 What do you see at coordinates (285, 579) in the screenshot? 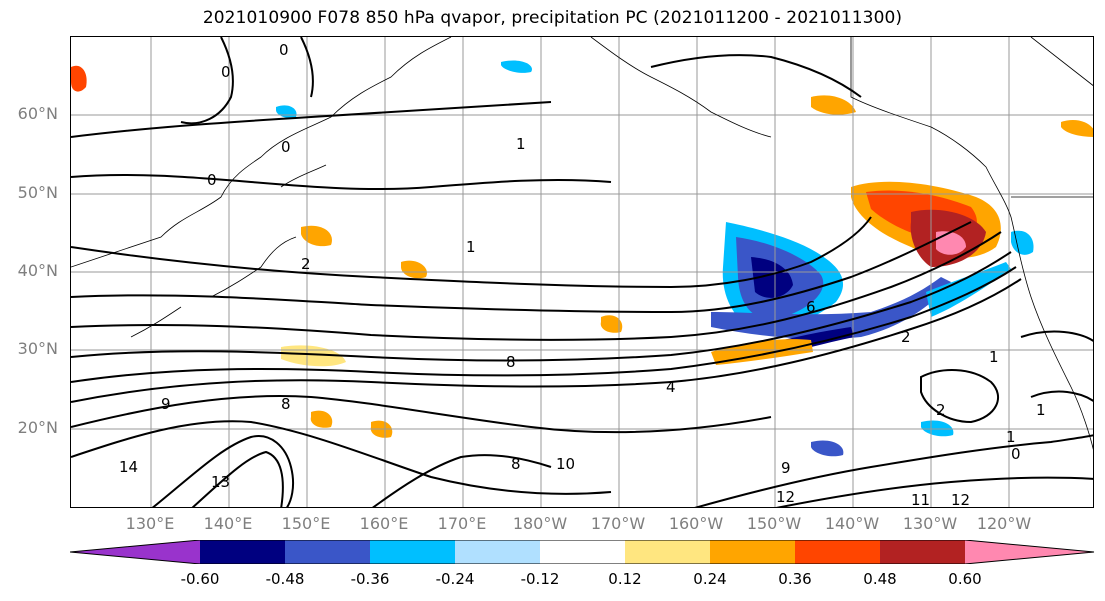
I see `colorbar-tick-label: -0.48` at bounding box center [285, 579].